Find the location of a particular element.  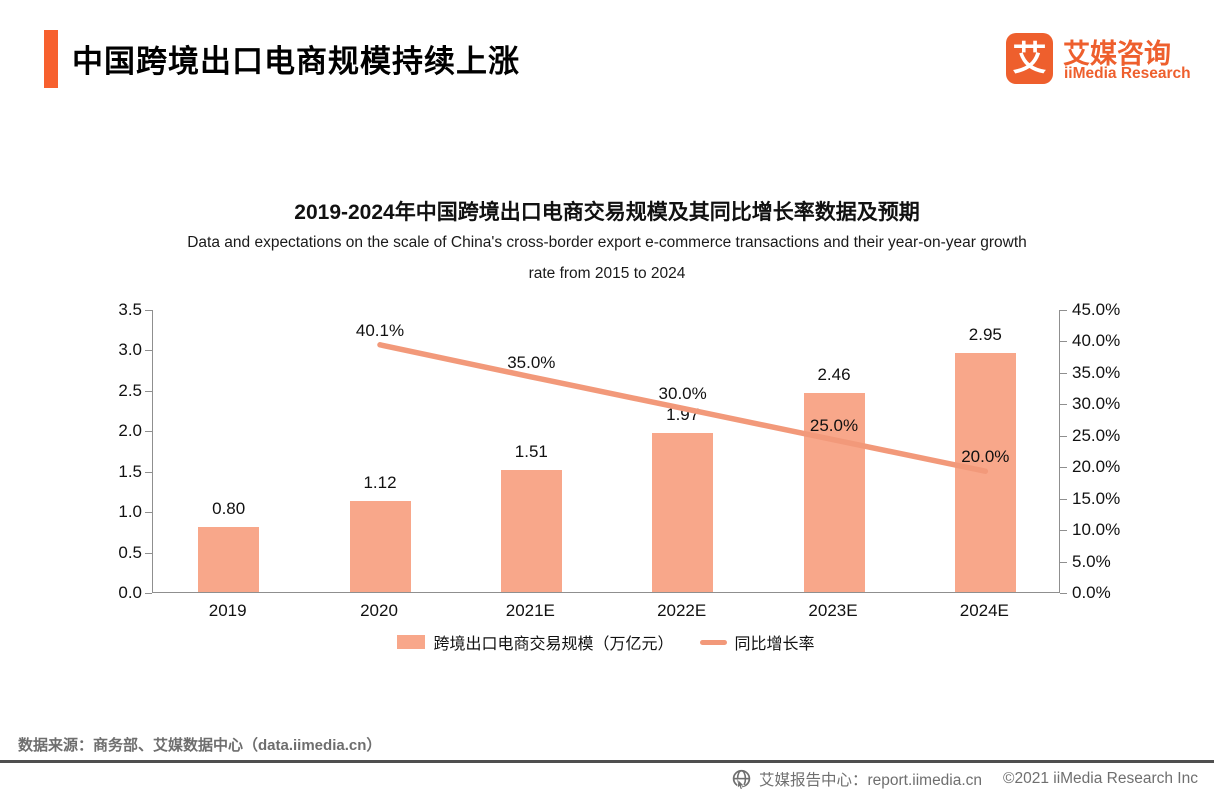

bar-value-label: 2.95 is located at coordinates (985, 335).